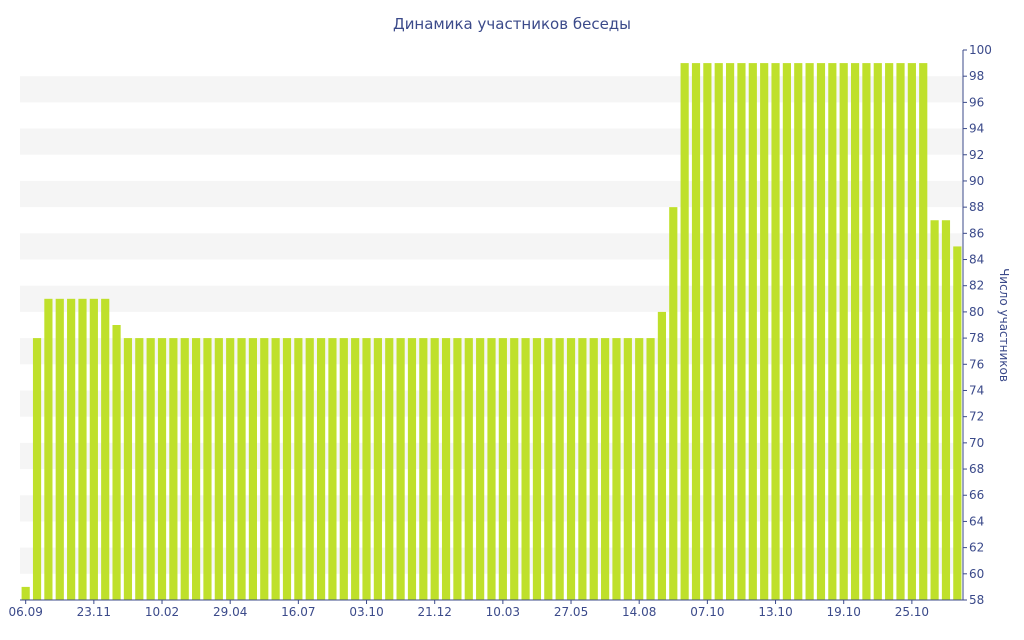  I want to click on y-tick-label: 94, so click(976, 129).